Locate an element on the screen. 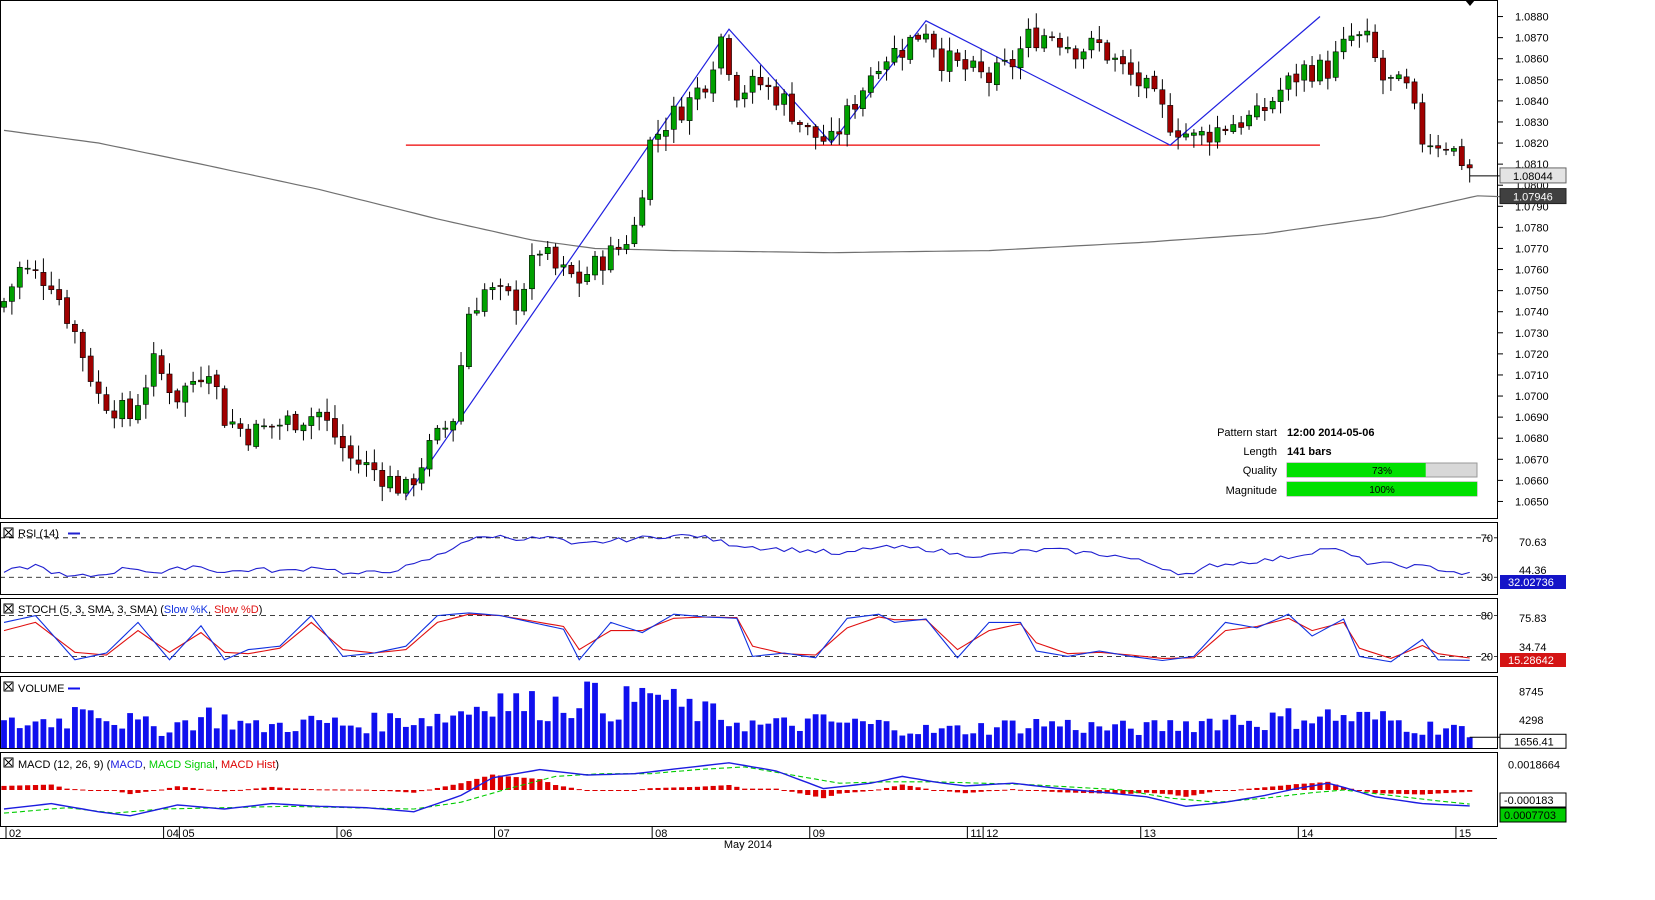  rsi-last-box is located at coordinates (1533, 582).